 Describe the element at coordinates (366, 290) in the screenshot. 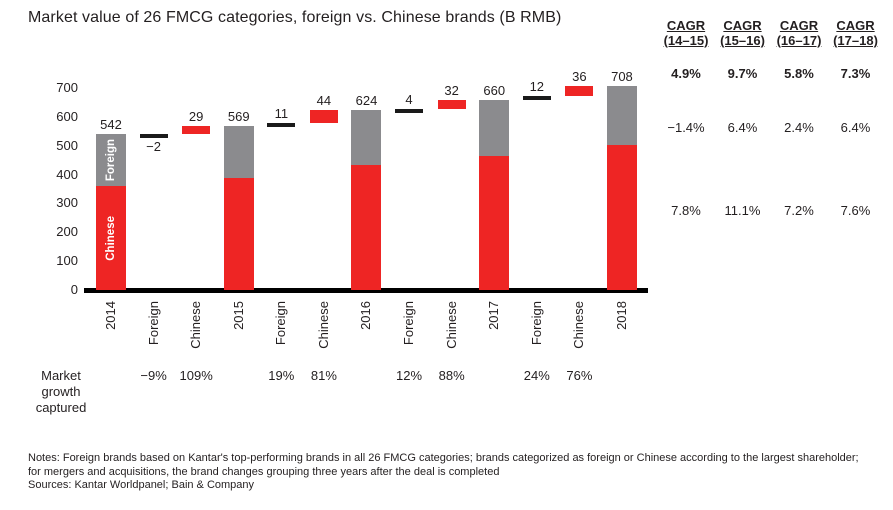

I see `x-axis-baseline` at that location.